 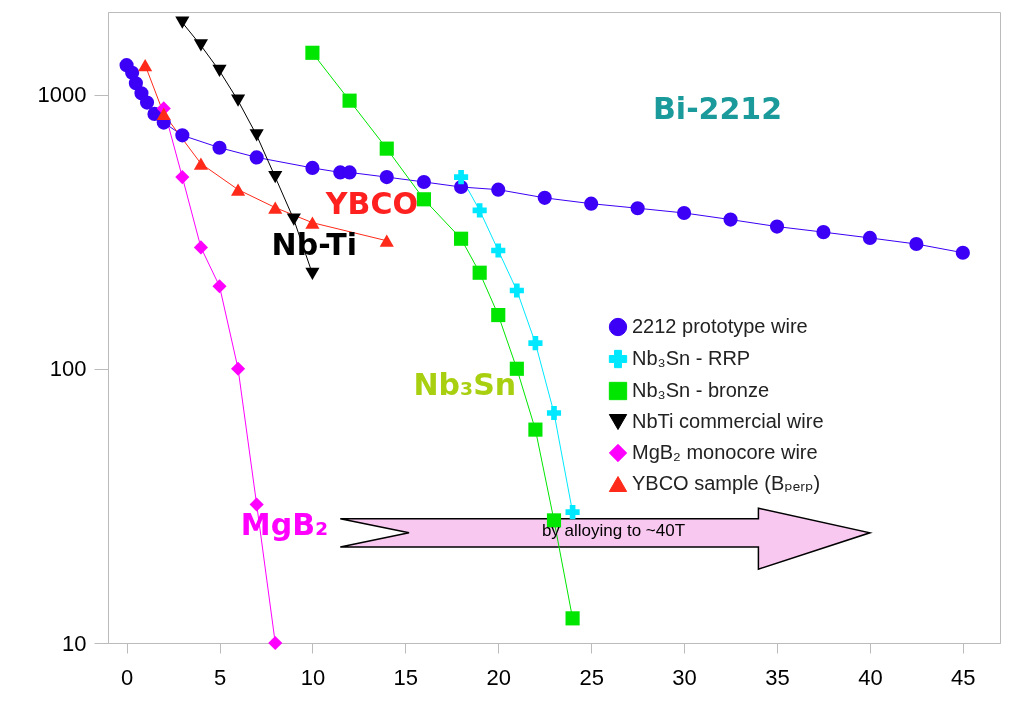 I want to click on x-tick-label: 35, so click(x=777, y=677).